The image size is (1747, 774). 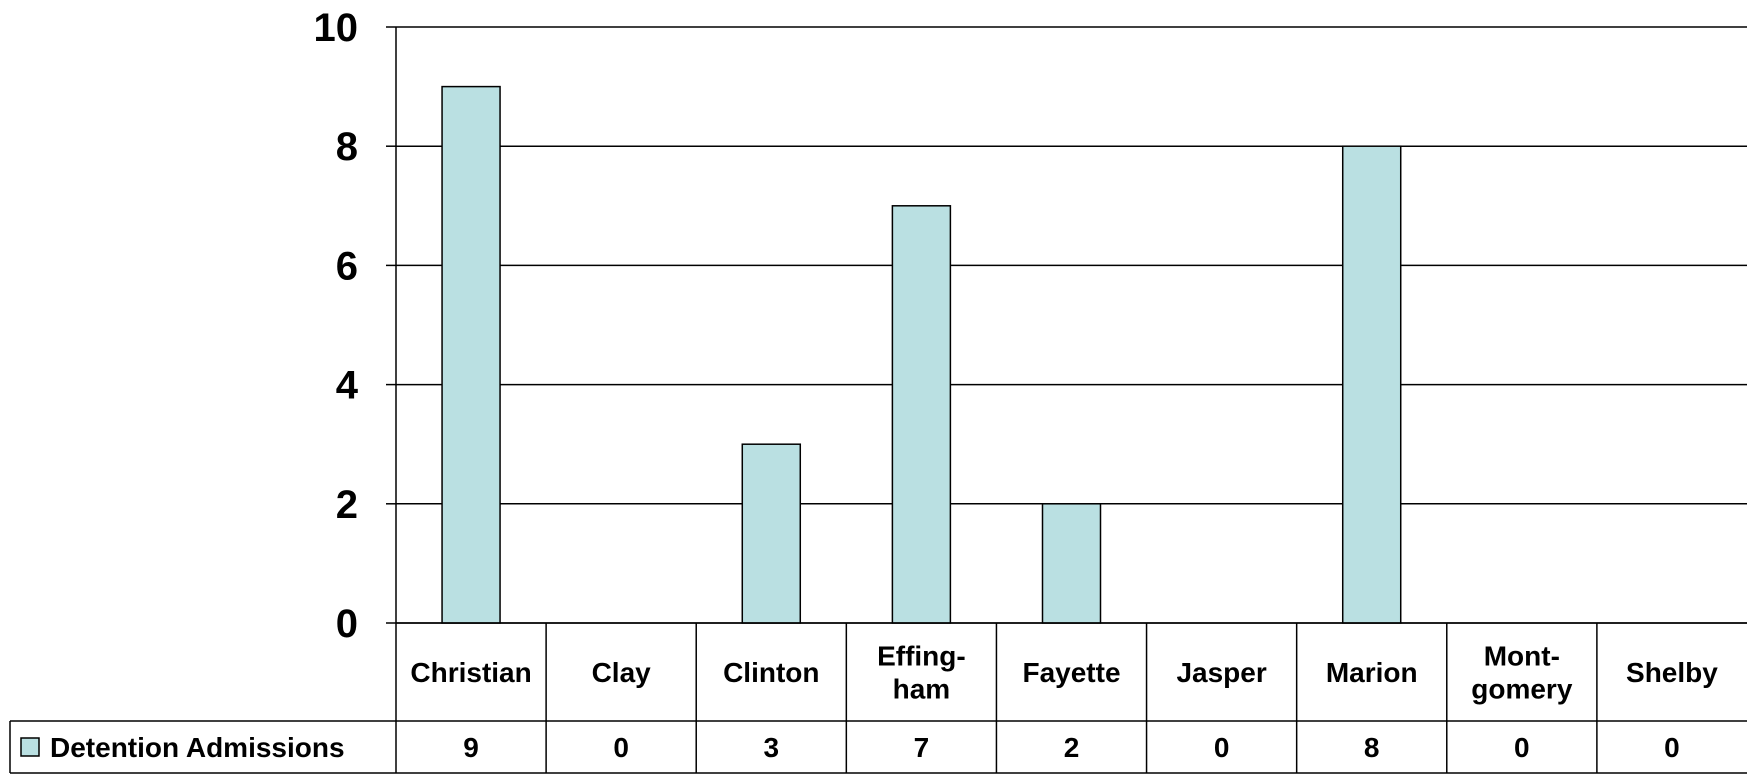 I want to click on data-table-value: 2, so click(x=1072, y=747).